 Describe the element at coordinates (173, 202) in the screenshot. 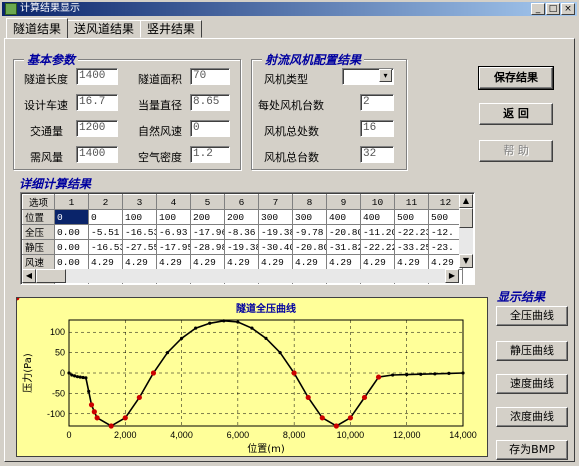

I see `grid-header-cell: 4` at that location.